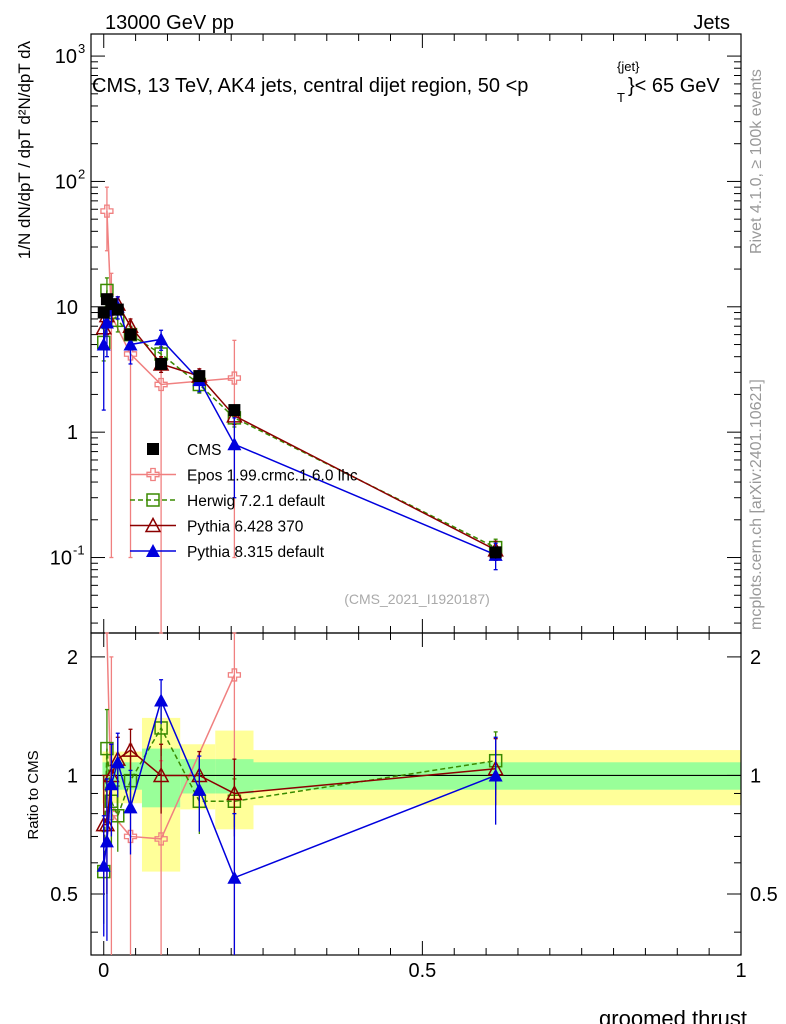 Image resolution: width=786 pixels, height=1024 pixels. What do you see at coordinates (107, 748) in the screenshot?
I see `ratio-point-herwig` at bounding box center [107, 748].